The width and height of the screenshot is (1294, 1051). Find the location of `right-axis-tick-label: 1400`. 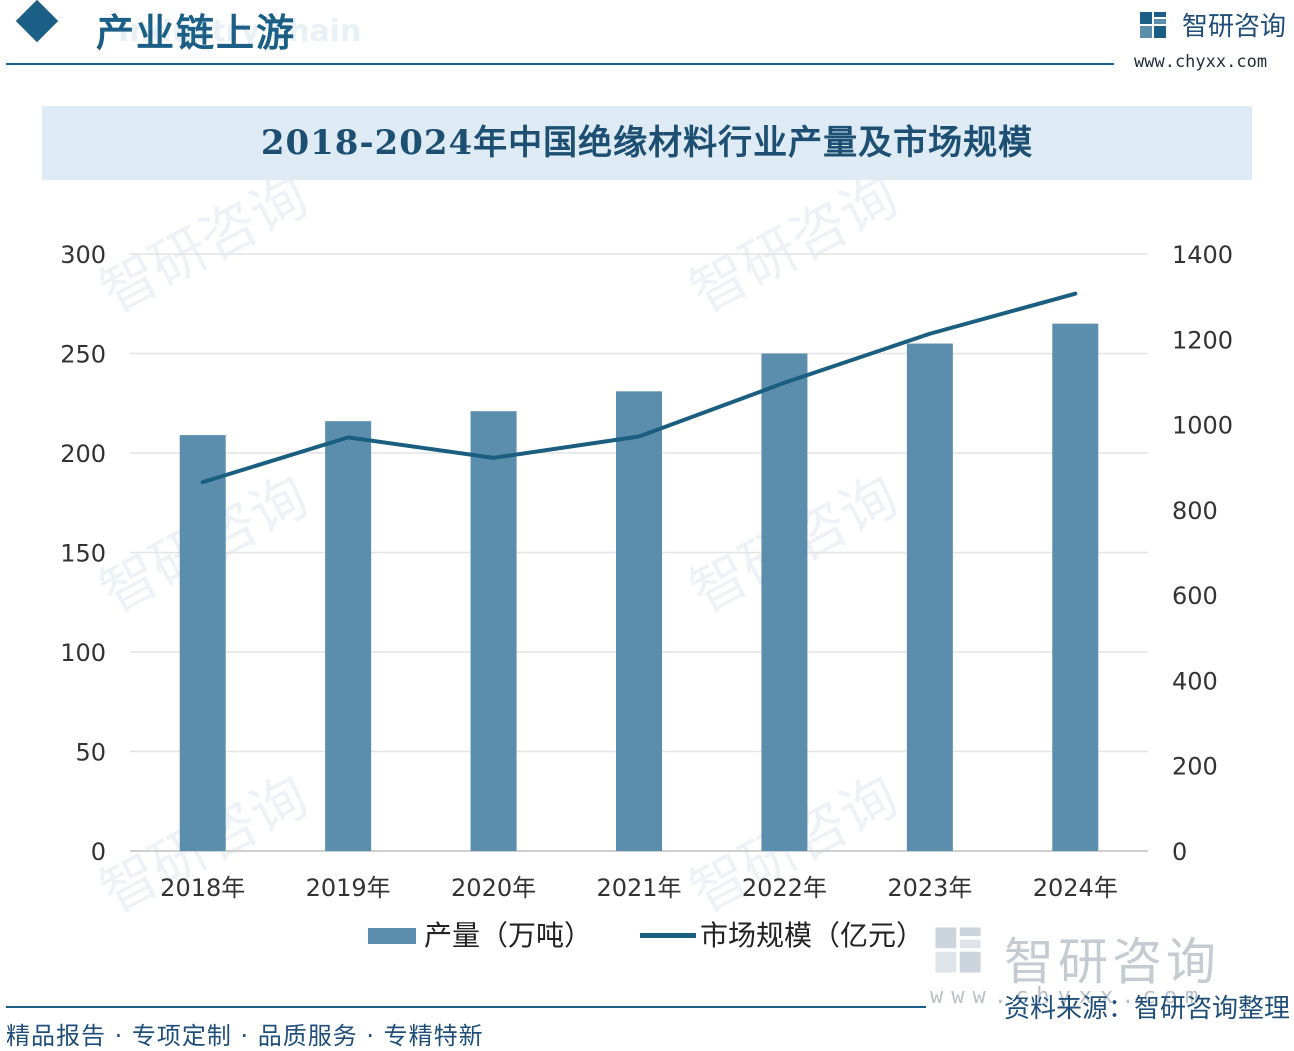

right-axis-tick-label: 1400 is located at coordinates (1202, 255).